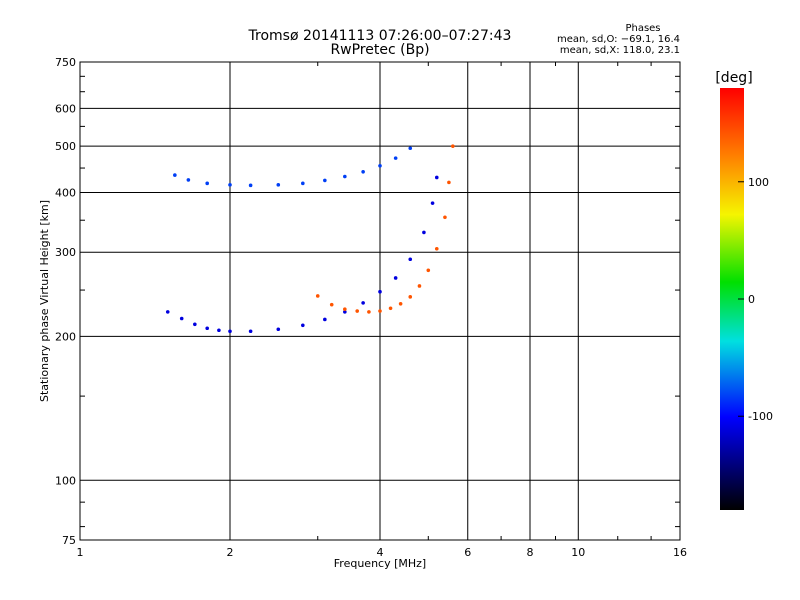 Image resolution: width=800 pixels, height=600 pixels. Describe the element at coordinates (380, 552) in the screenshot. I see `x-tick-label: 4` at that location.